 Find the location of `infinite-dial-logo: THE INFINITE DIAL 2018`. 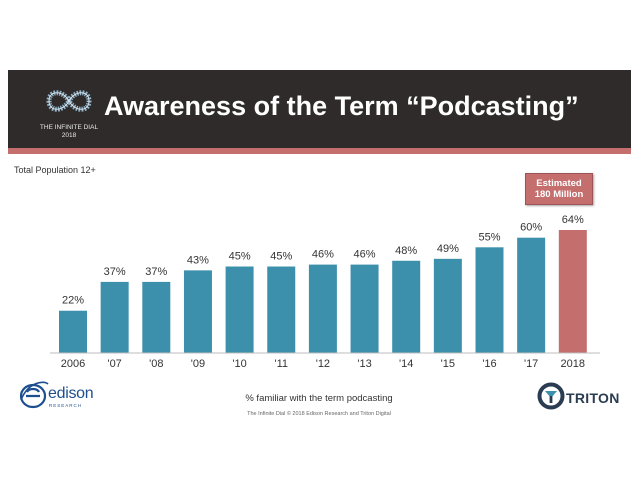

infinite-dial-logo: THE INFINITE DIAL 2018 is located at coordinates (69, 110).